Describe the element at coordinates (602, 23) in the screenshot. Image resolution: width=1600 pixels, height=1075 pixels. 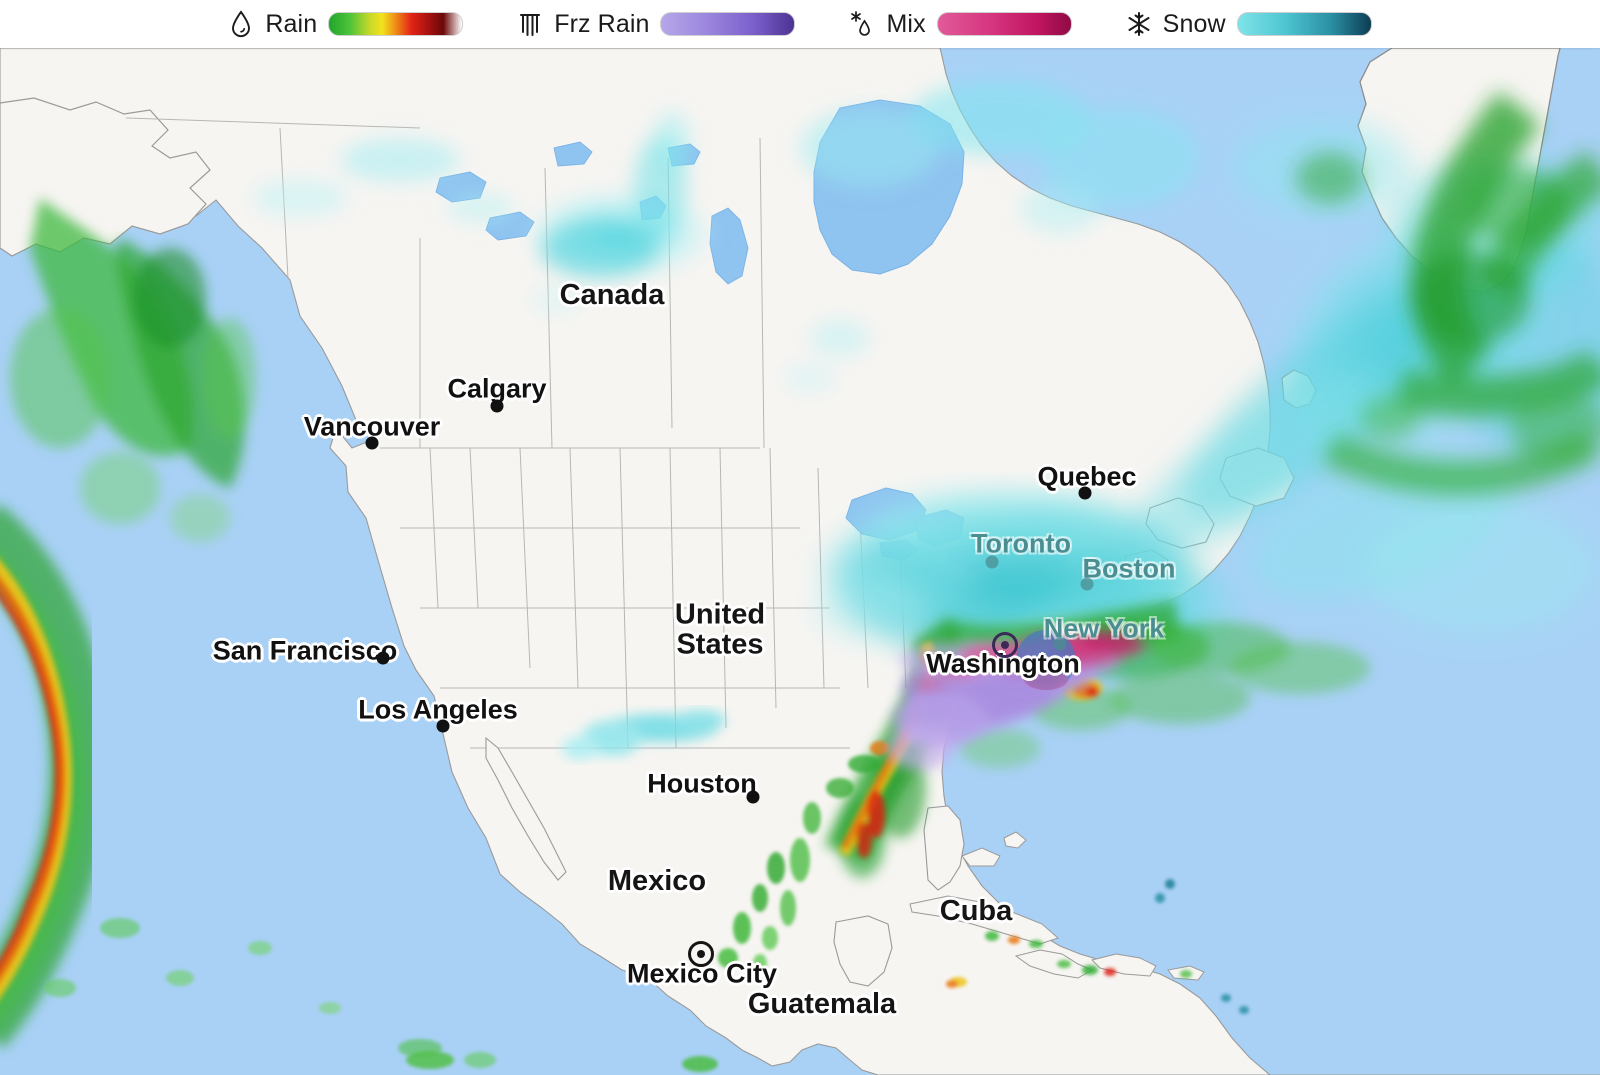
I see `legend-label-frz-rain: Frz Rain` at that location.